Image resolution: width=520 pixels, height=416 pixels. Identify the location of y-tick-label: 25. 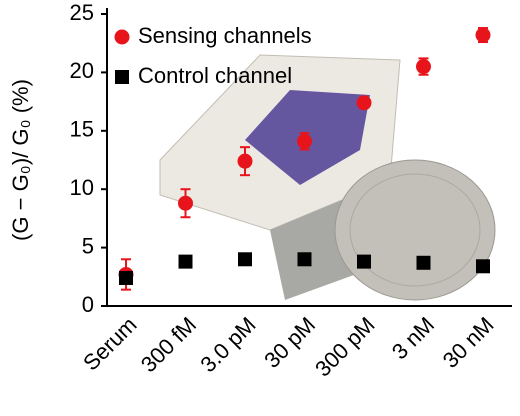
(82, 12).